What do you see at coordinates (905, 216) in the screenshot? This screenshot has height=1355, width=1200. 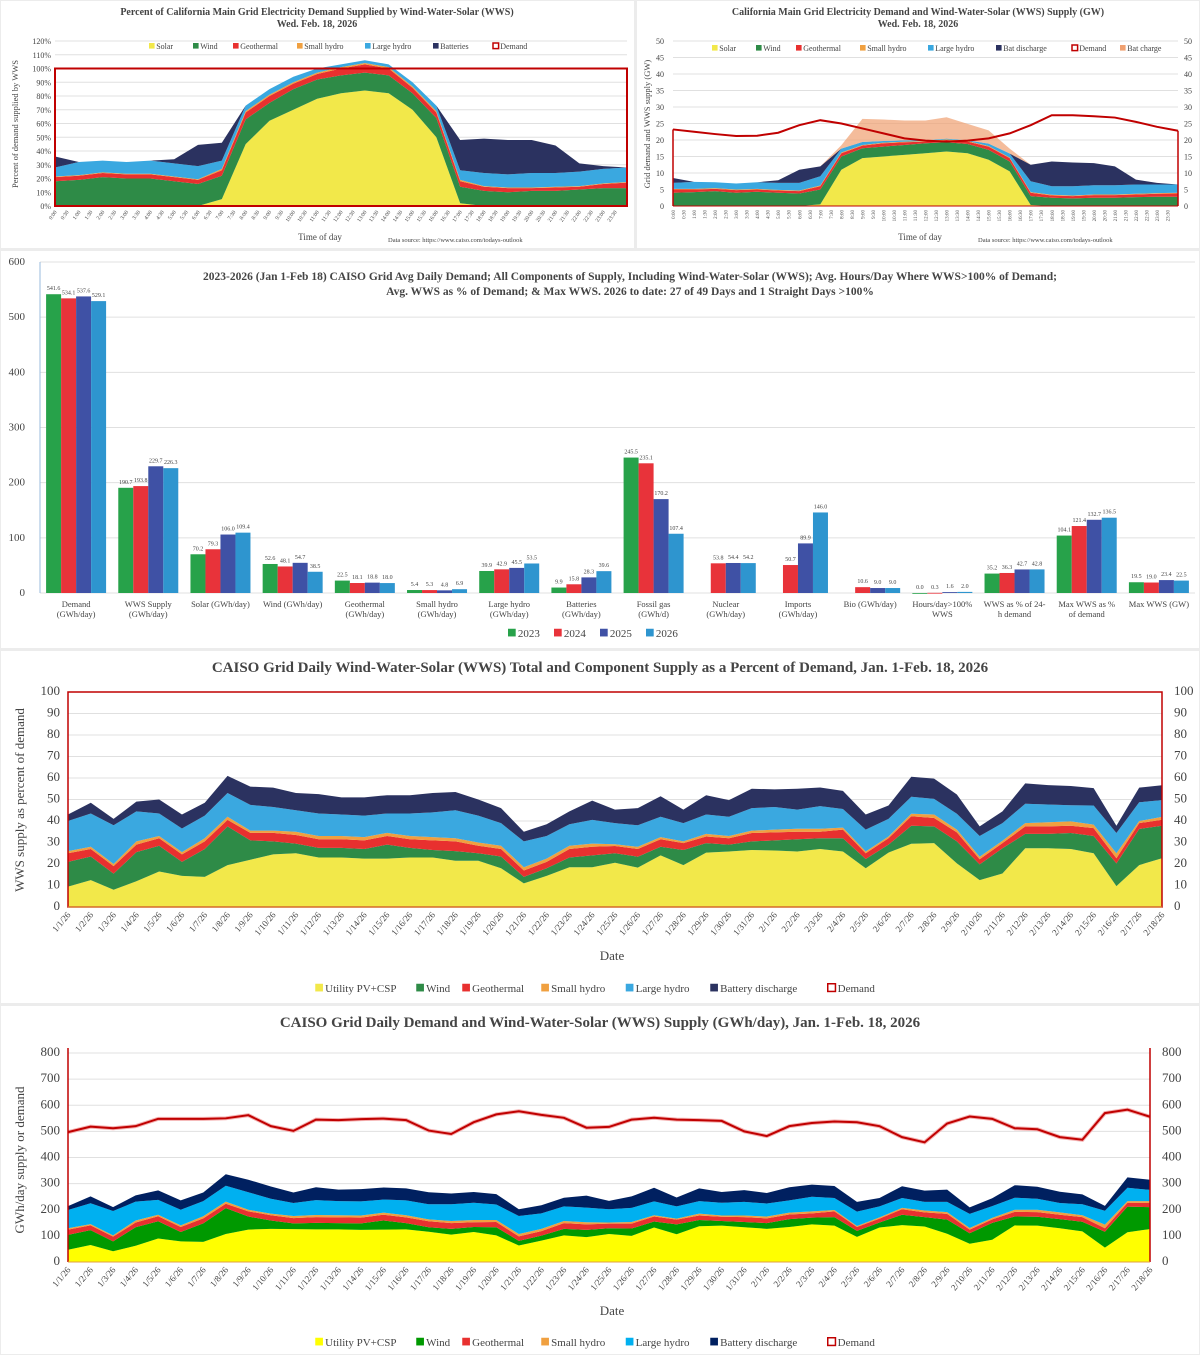 I see `x-tick-label: 11:00` at bounding box center [905, 216].